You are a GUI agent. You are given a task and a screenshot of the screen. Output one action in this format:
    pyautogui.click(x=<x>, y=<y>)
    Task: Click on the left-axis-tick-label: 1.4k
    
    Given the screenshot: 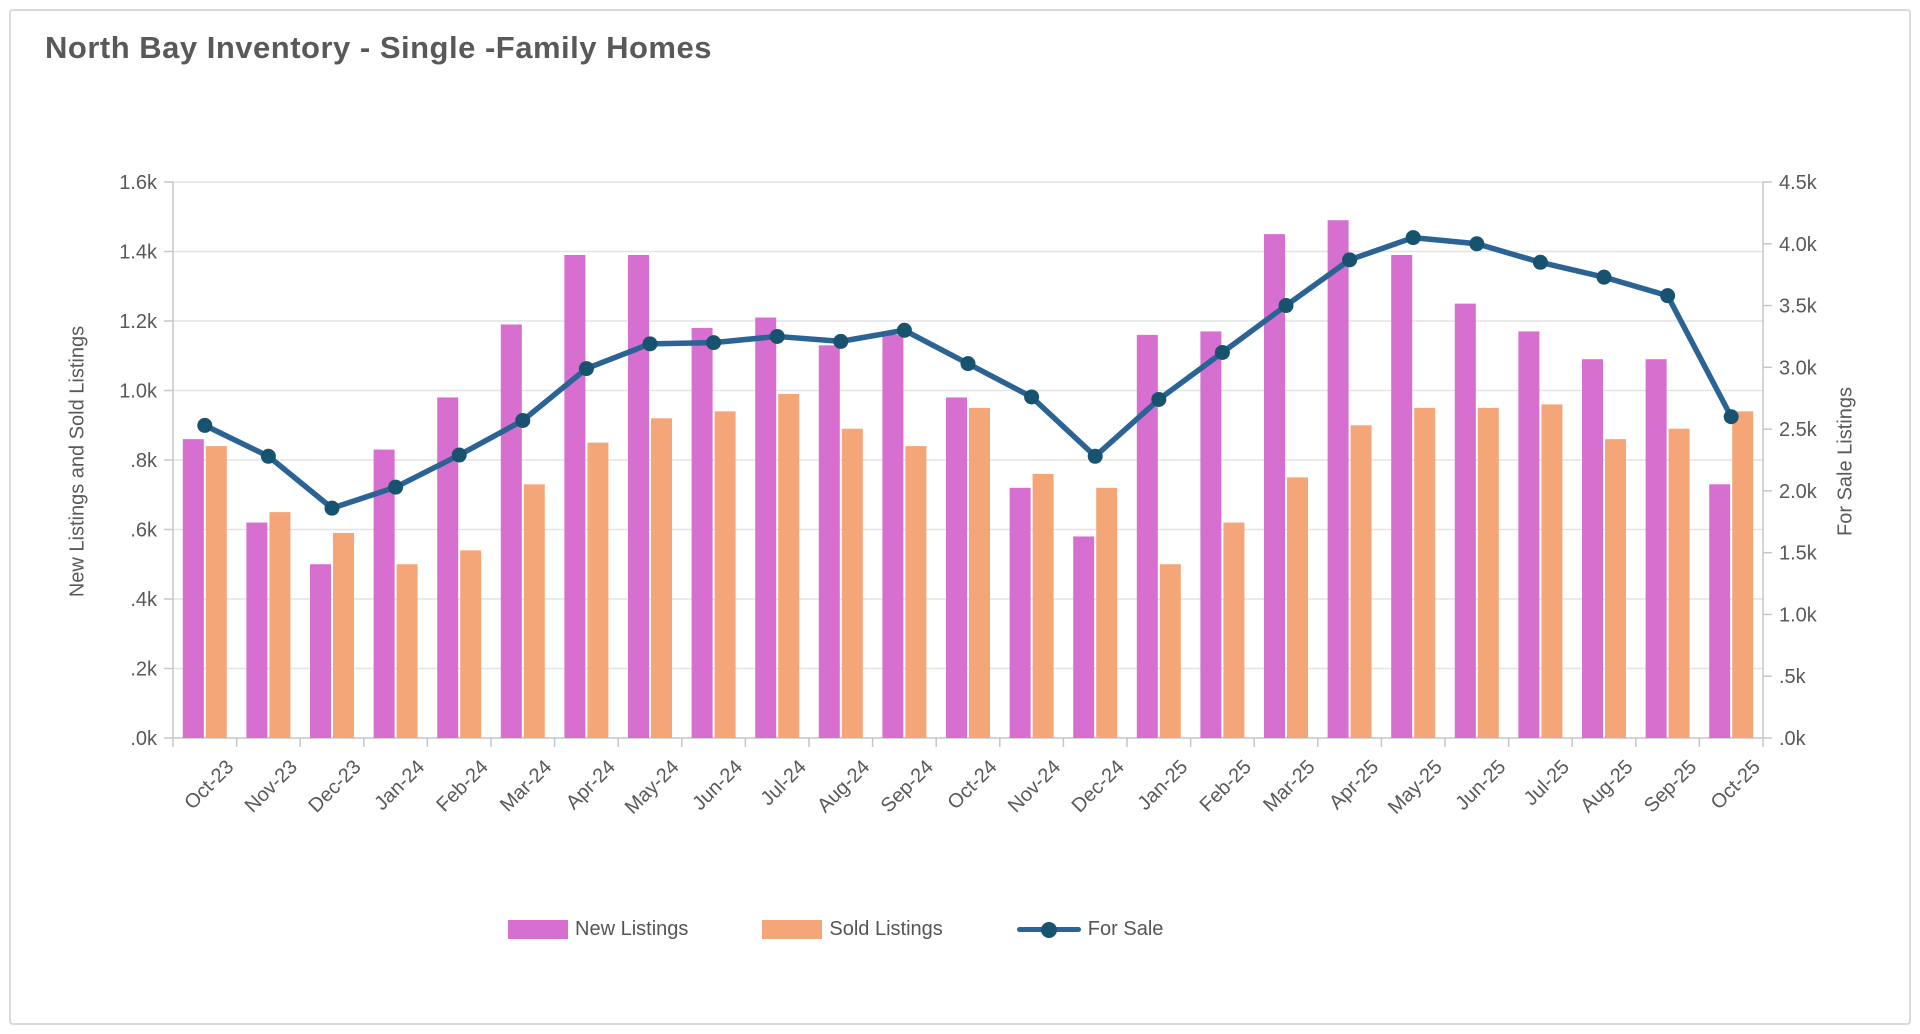 What is the action you would take?
    pyautogui.click(x=138, y=253)
    